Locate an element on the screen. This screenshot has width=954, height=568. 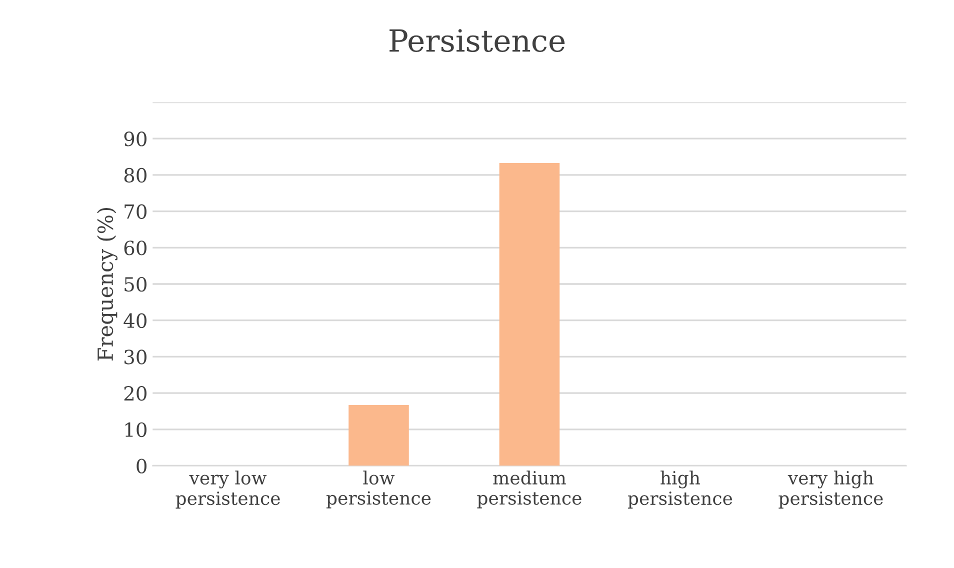
y-tick-label: 50 is located at coordinates (135, 284).